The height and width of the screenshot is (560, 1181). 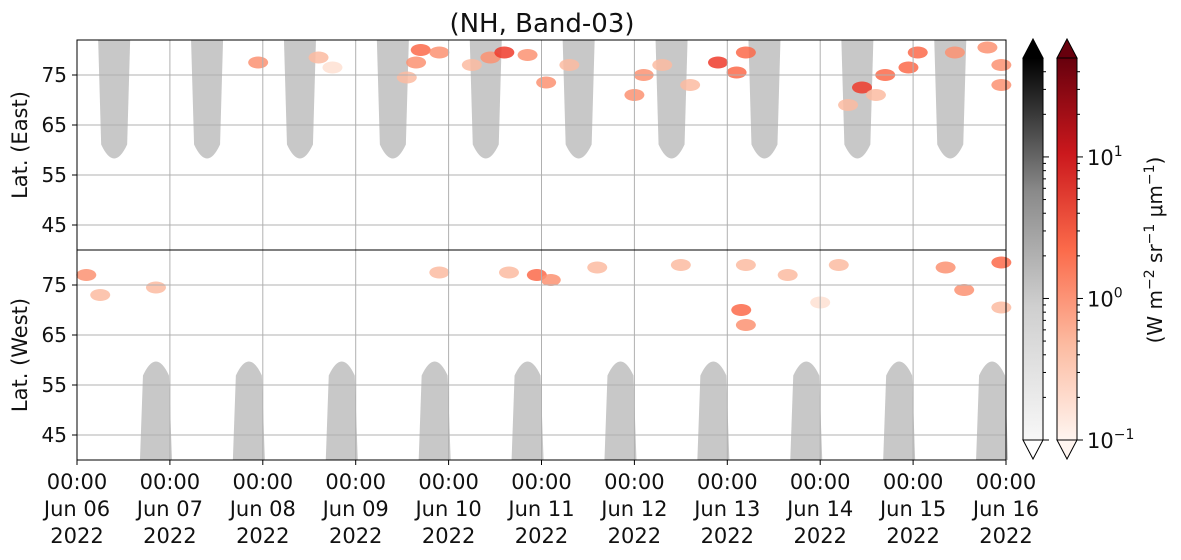 What do you see at coordinates (54, 125) in the screenshot?
I see `east-ytick-label: 65` at bounding box center [54, 125].